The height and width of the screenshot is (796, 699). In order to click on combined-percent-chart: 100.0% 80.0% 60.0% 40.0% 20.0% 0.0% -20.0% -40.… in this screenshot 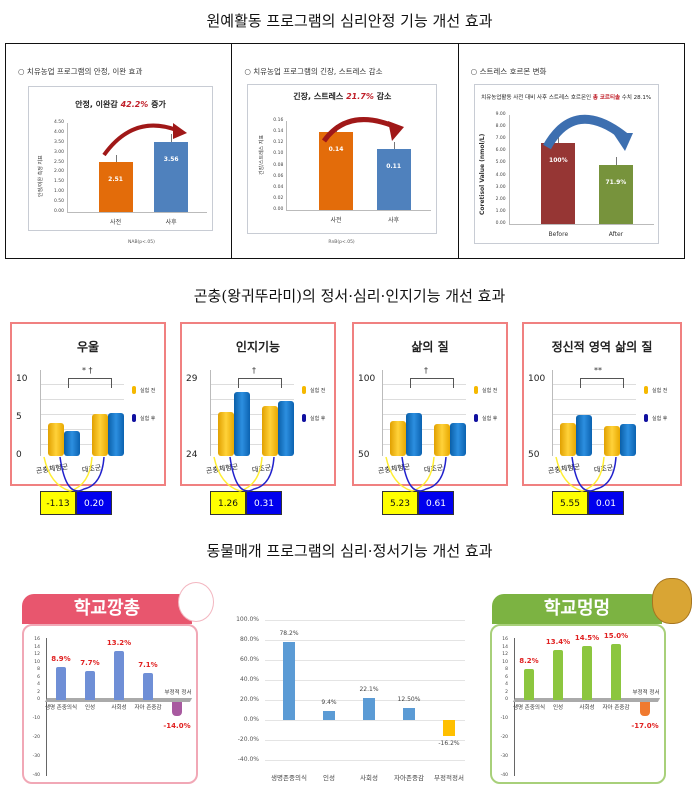, I will do `click(350, 698)`.